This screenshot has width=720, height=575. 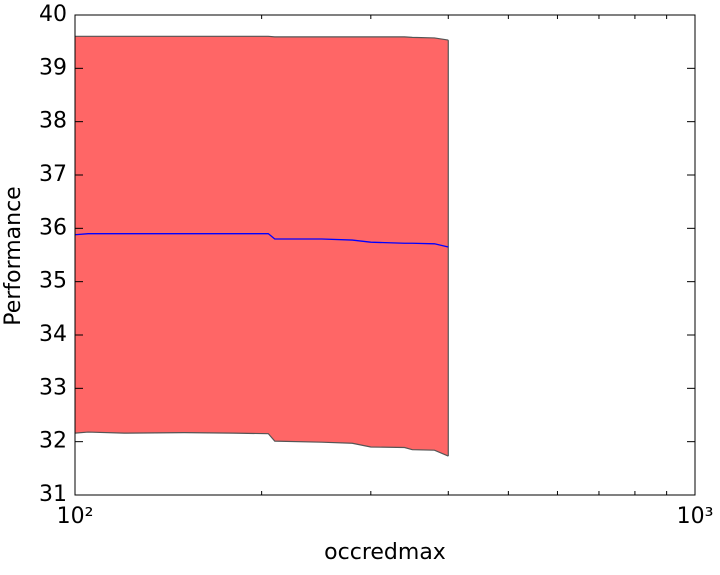 What do you see at coordinates (53, 387) in the screenshot?
I see `y-tick-label: 33` at bounding box center [53, 387].